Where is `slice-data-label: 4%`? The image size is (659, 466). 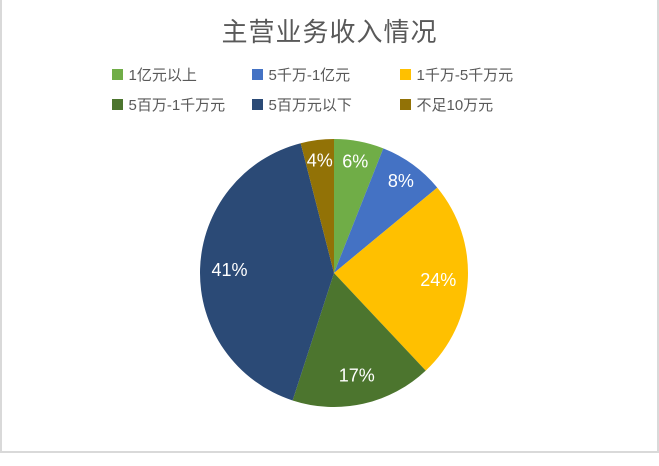 slice-data-label: 4% is located at coordinates (320, 160).